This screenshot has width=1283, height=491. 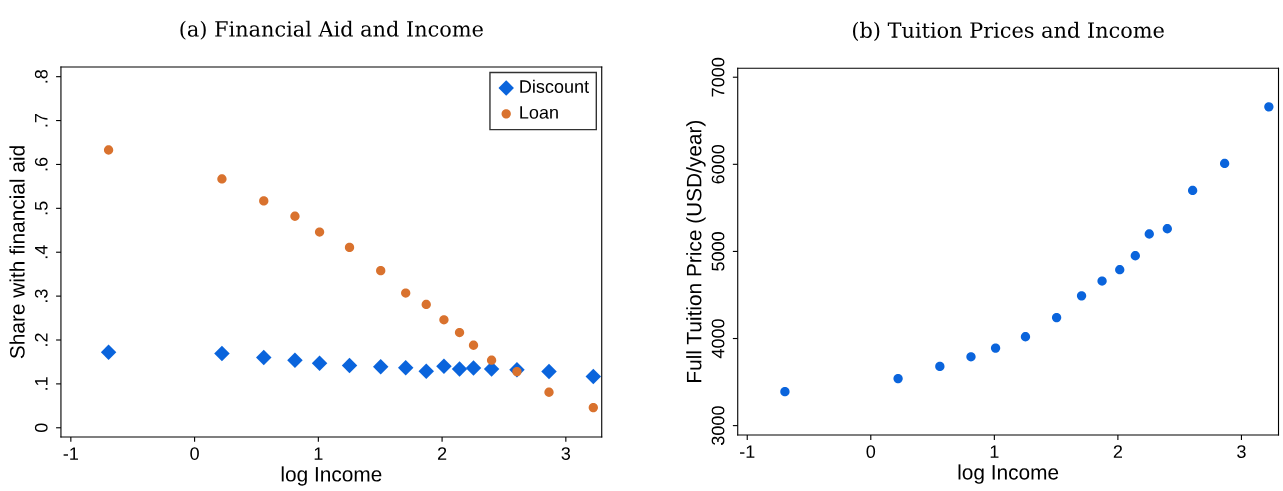 I want to click on y-tick-label: .5, so click(x=41, y=208).